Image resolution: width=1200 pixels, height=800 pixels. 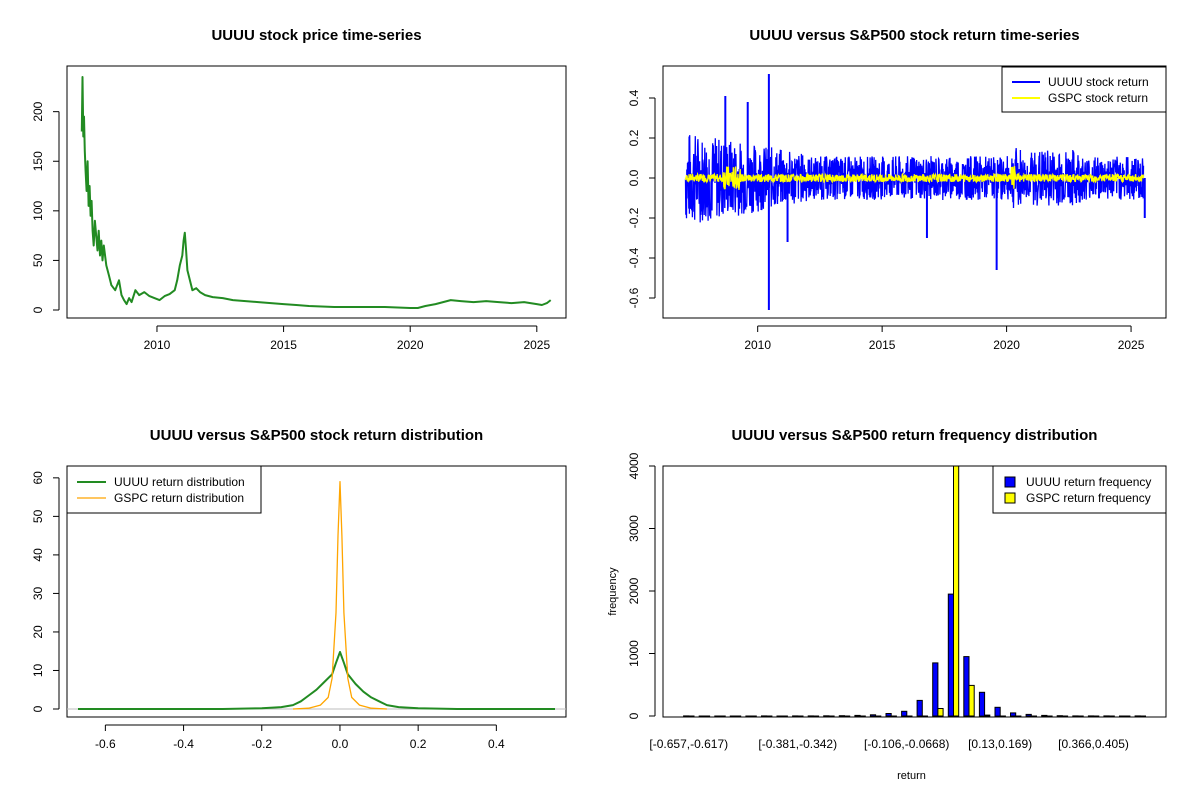 What do you see at coordinates (183, 744) in the screenshot?
I see `x-tick-label: -0.4` at bounding box center [183, 744].